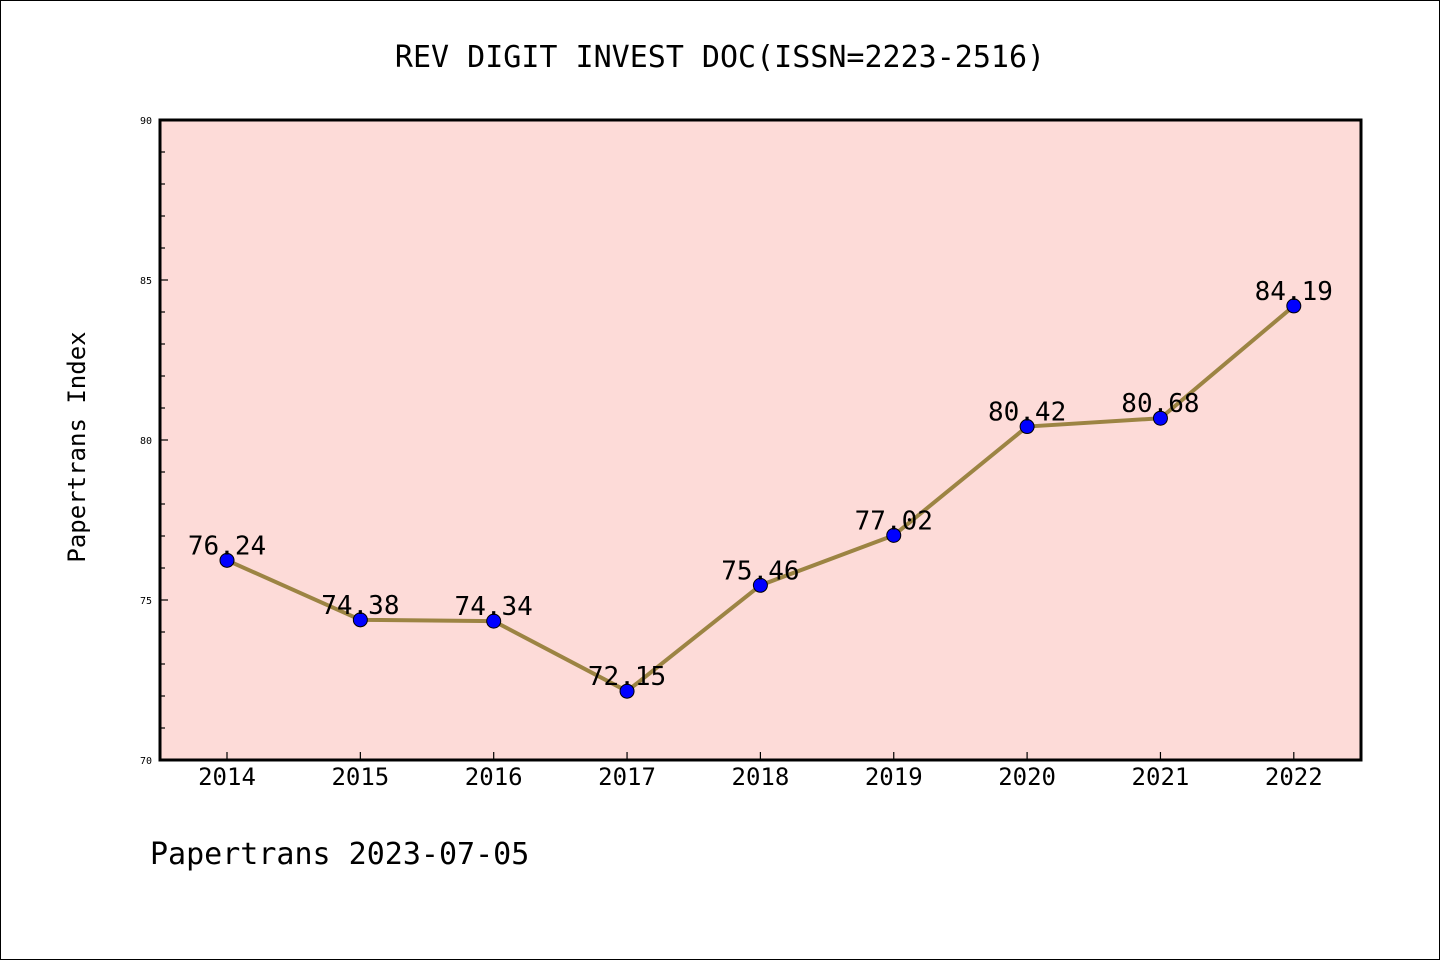 This screenshot has height=965, width=1440. Describe the element at coordinates (146, 761) in the screenshot. I see `y-tick-label: 70` at that location.